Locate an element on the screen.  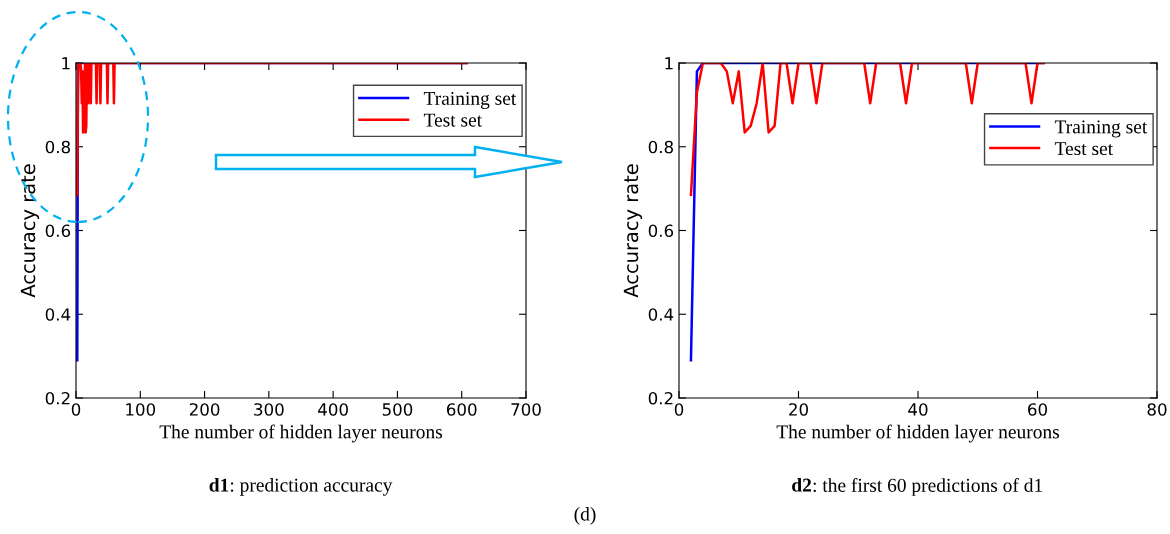
text: (d) is located at coordinates (585, 516).